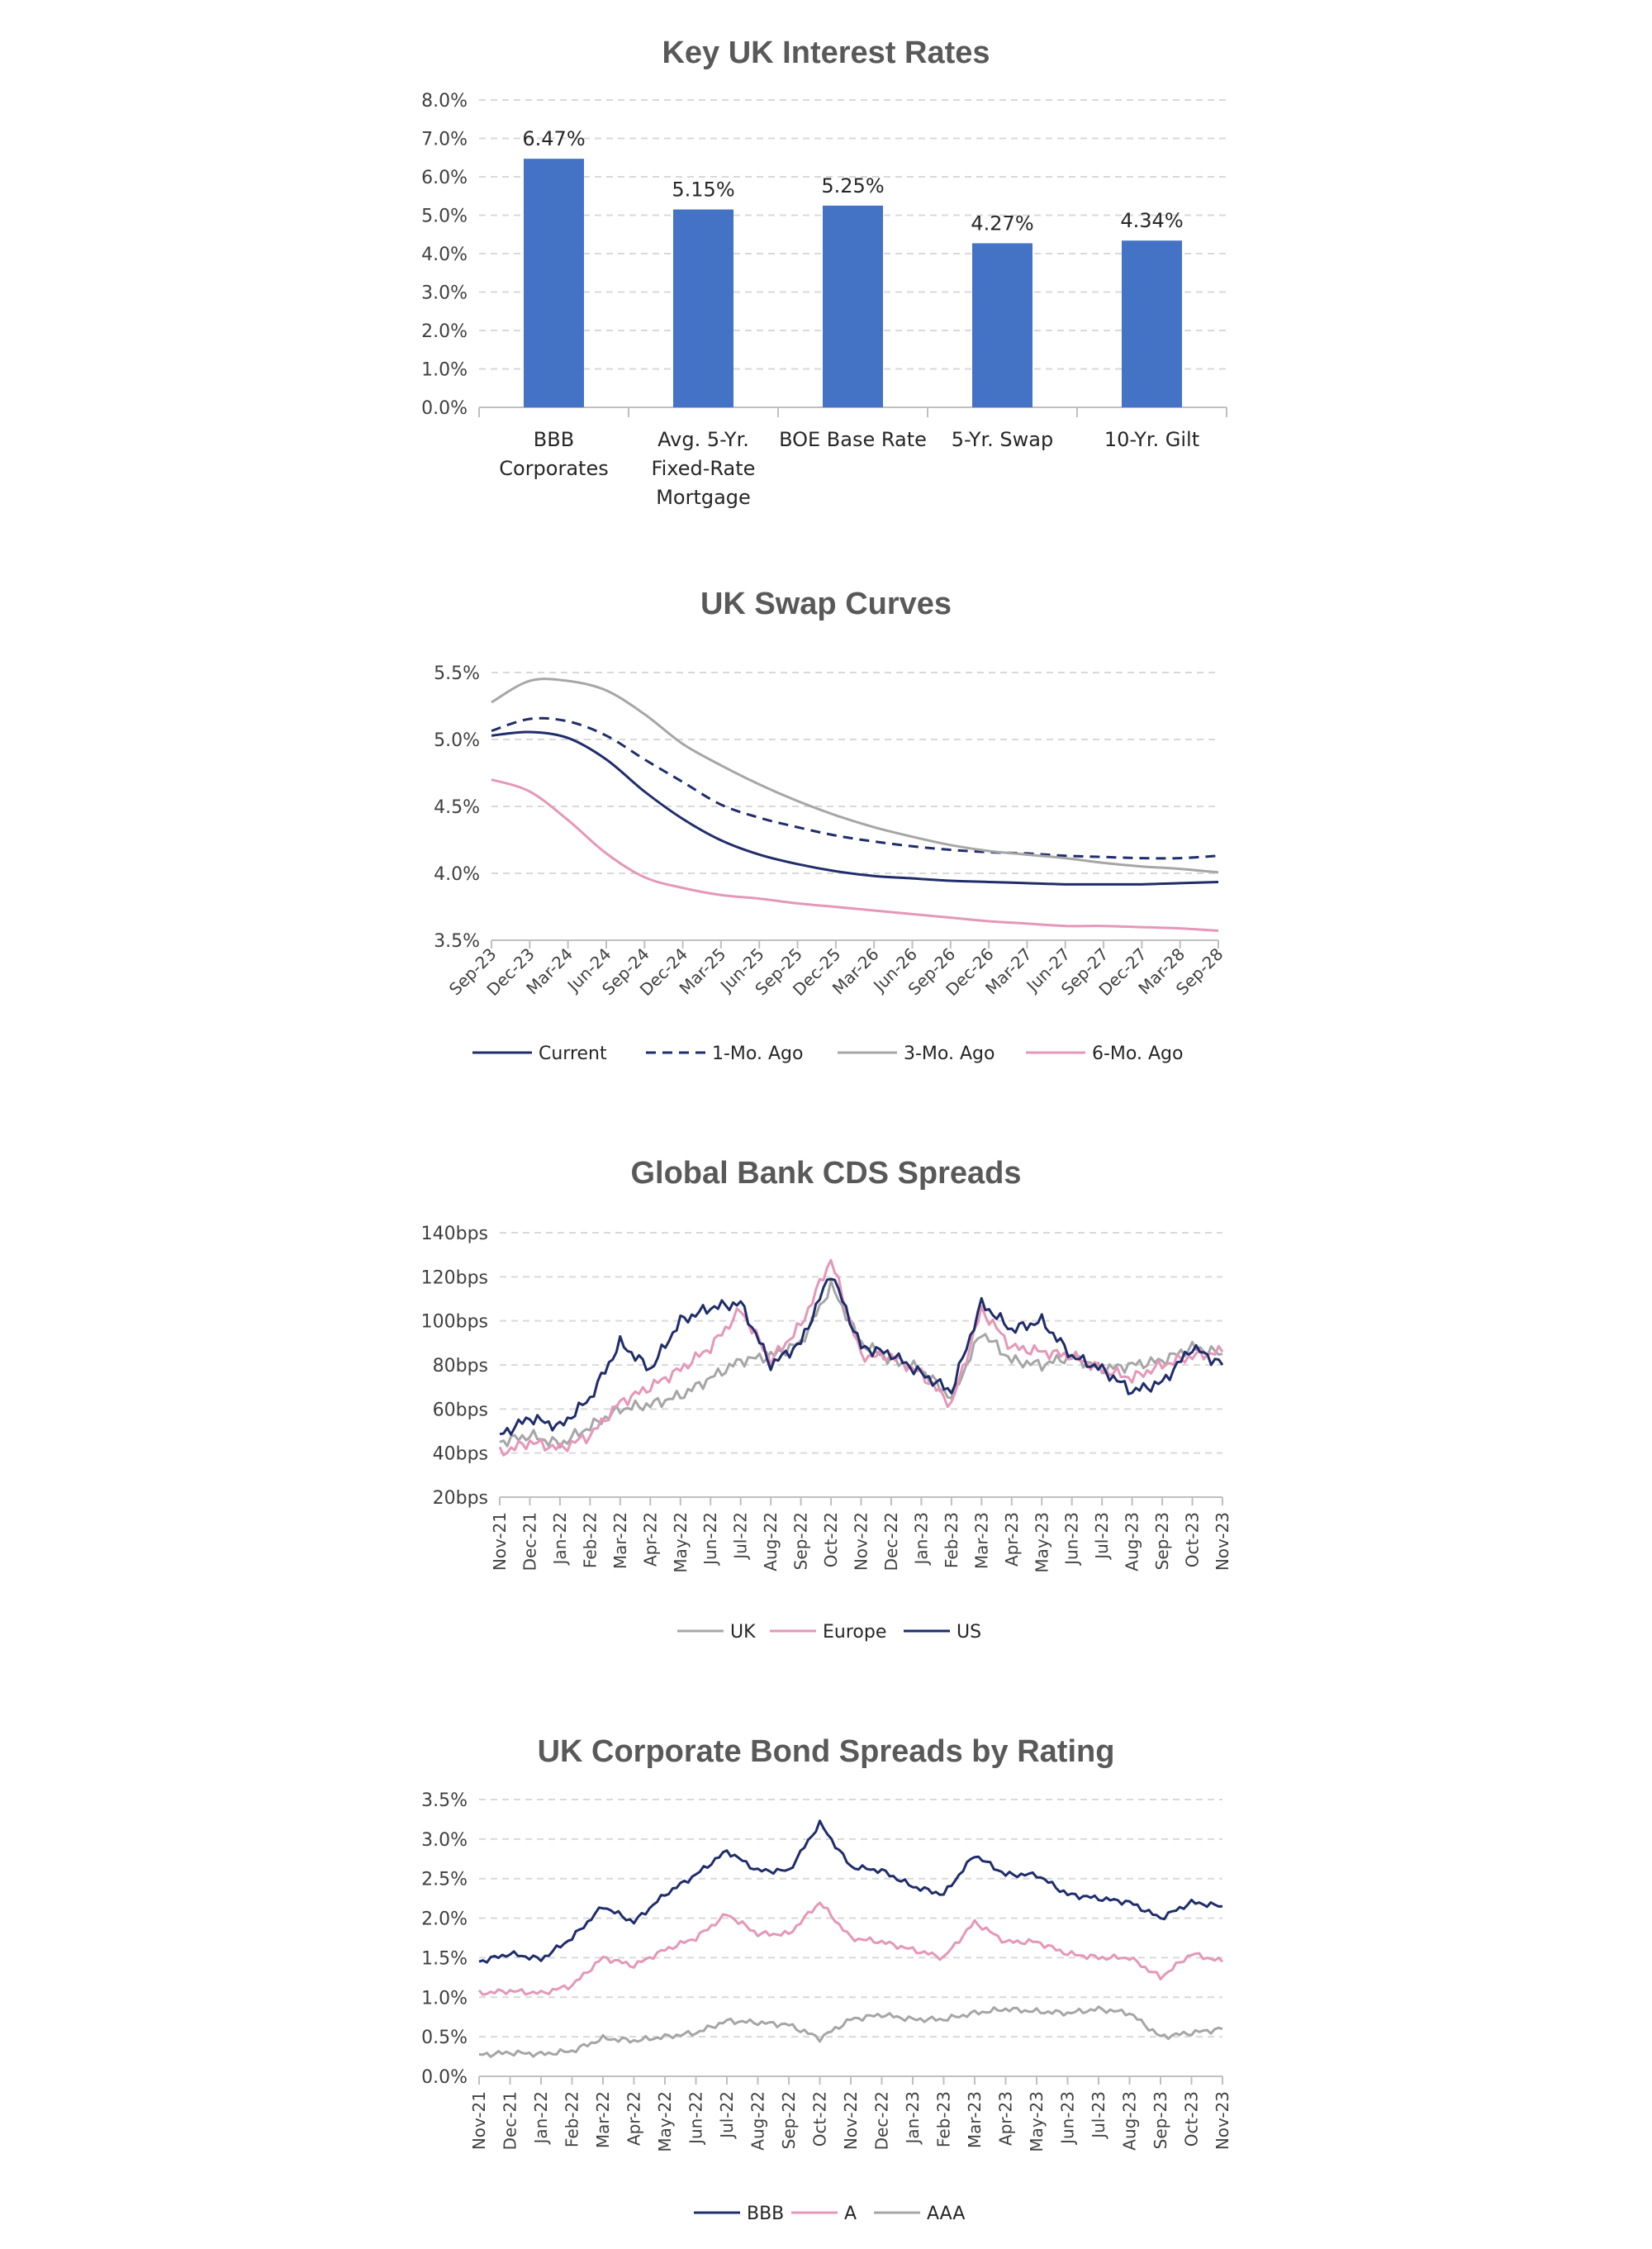  Describe the element at coordinates (444, 1880) in the screenshot. I see `y-tick-label: 2.5%` at that location.